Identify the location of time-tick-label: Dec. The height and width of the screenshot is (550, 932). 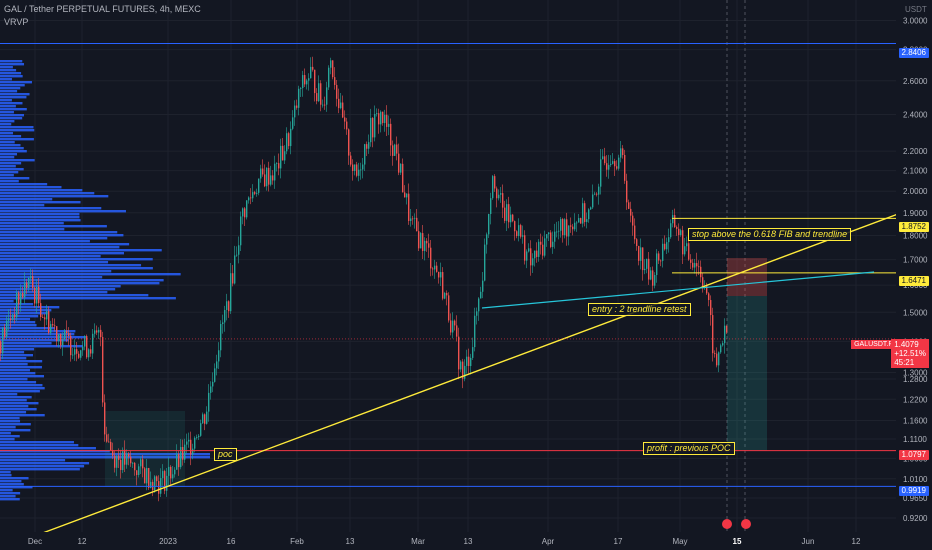
(35, 541).